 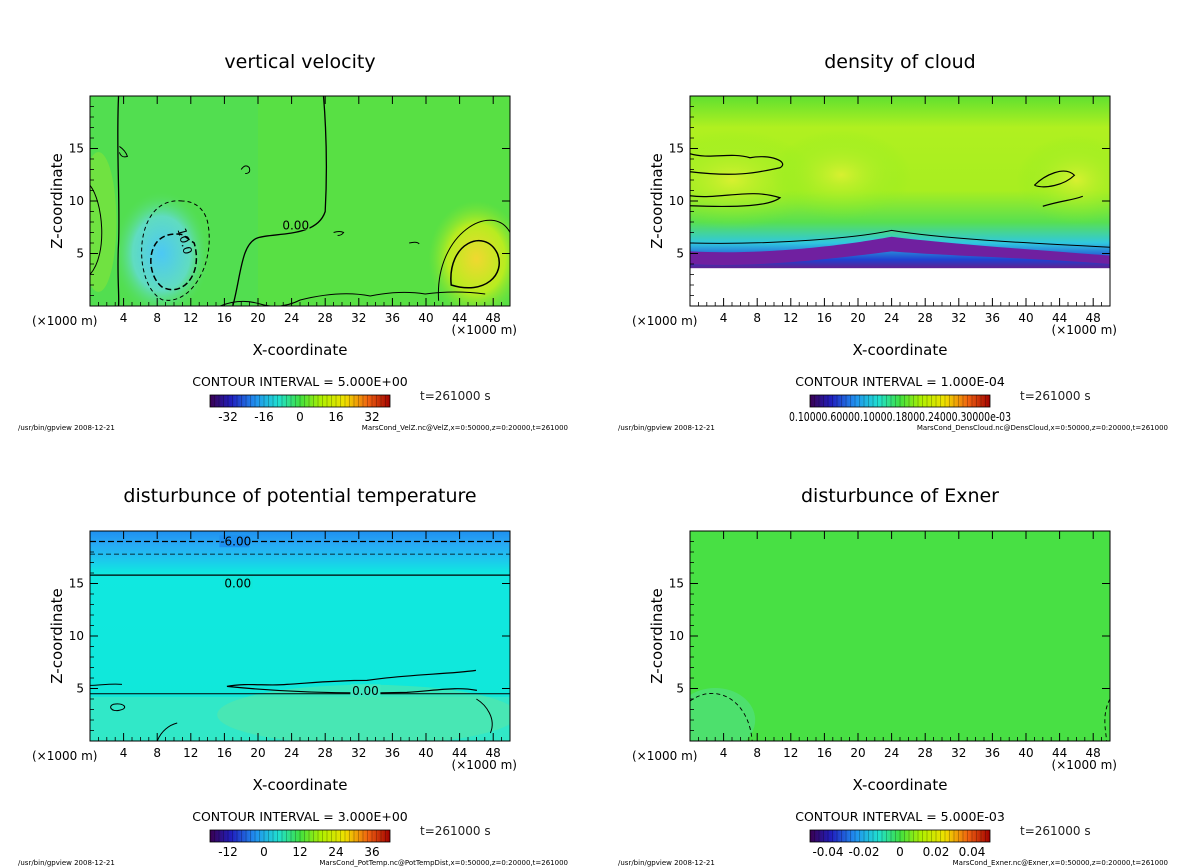 I want to click on x-tick-label: 24, so click(x=891, y=318).